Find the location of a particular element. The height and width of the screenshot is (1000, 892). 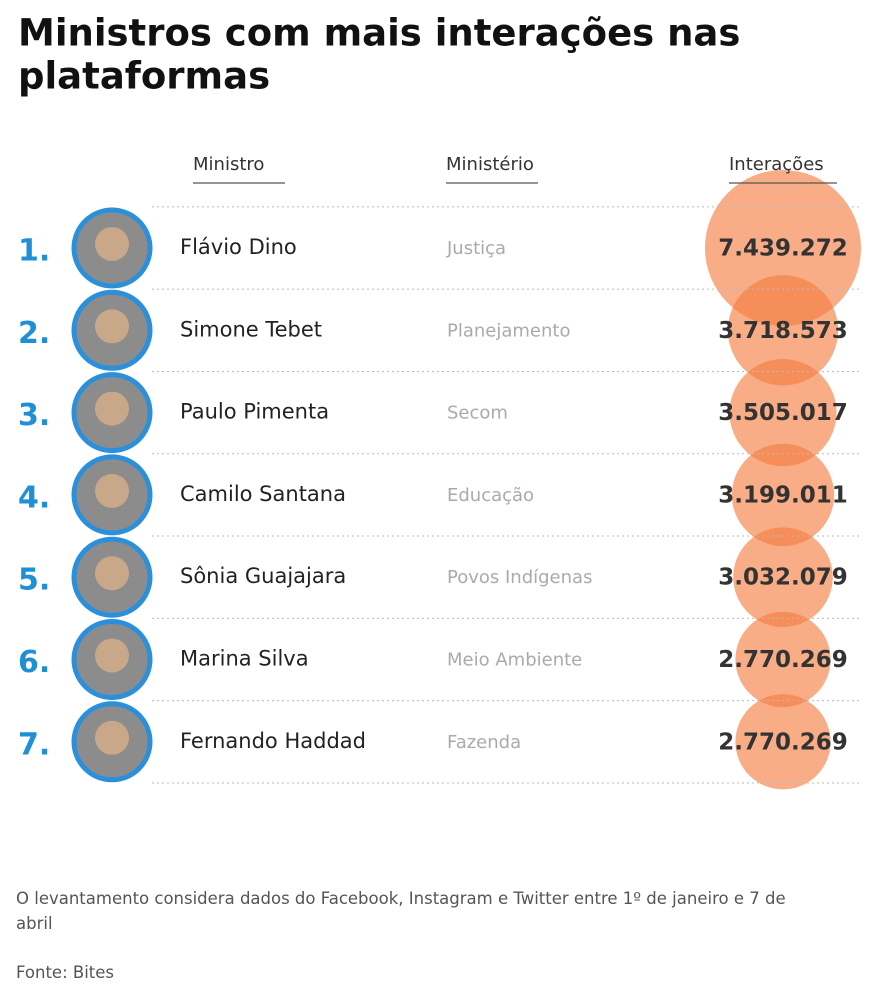

ministry: Educação is located at coordinates (490, 495).